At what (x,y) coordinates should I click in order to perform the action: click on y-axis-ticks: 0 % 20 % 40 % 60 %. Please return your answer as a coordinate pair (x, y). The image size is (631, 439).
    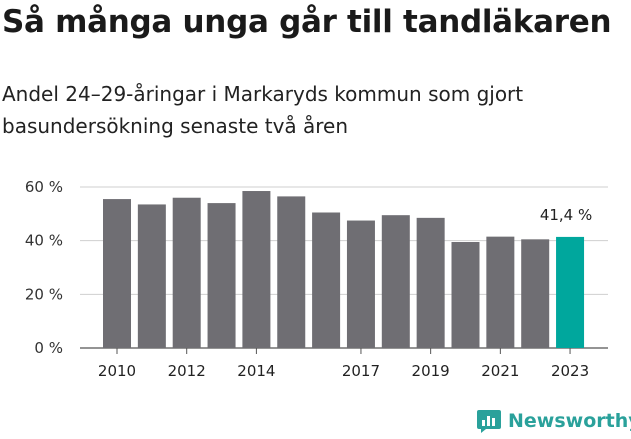
    Looking at the image, I should click on (44, 267).